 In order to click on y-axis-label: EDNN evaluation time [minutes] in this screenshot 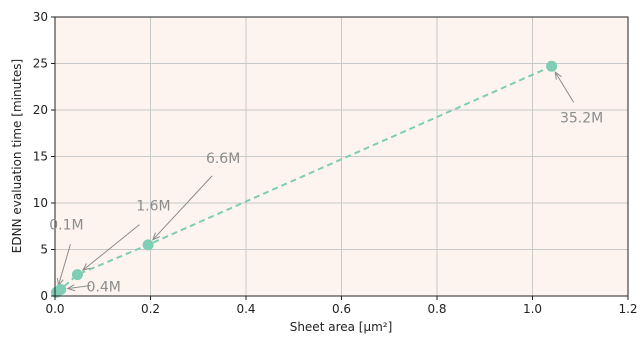, I will do `click(17, 156)`.